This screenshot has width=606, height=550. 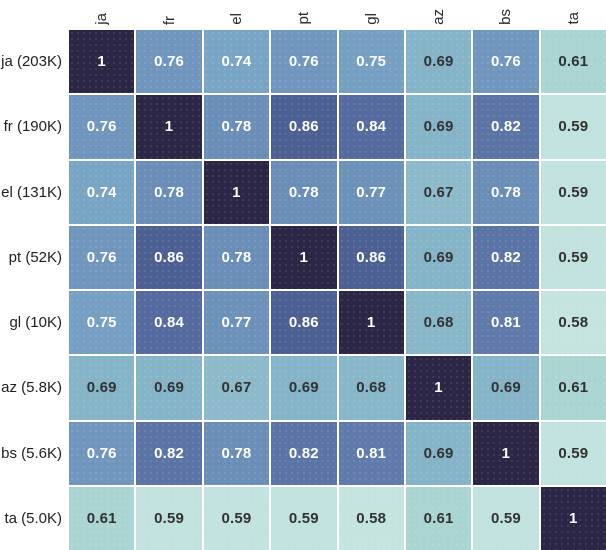 What do you see at coordinates (169, 127) in the screenshot?
I see `heatmap-cell-fr-fr: 1` at bounding box center [169, 127].